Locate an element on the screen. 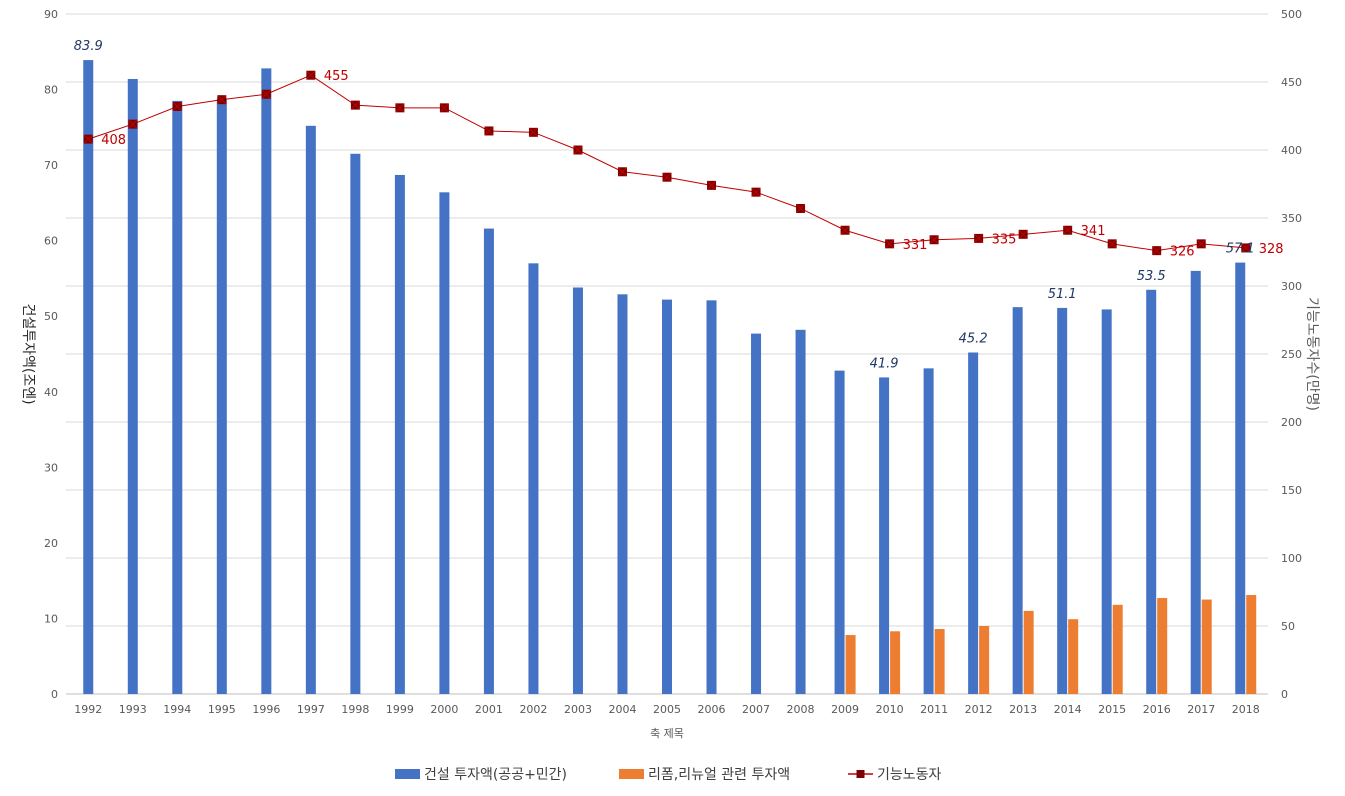 The width and height of the screenshot is (1345, 796). x-tick-label: 2007 is located at coordinates (756, 709).